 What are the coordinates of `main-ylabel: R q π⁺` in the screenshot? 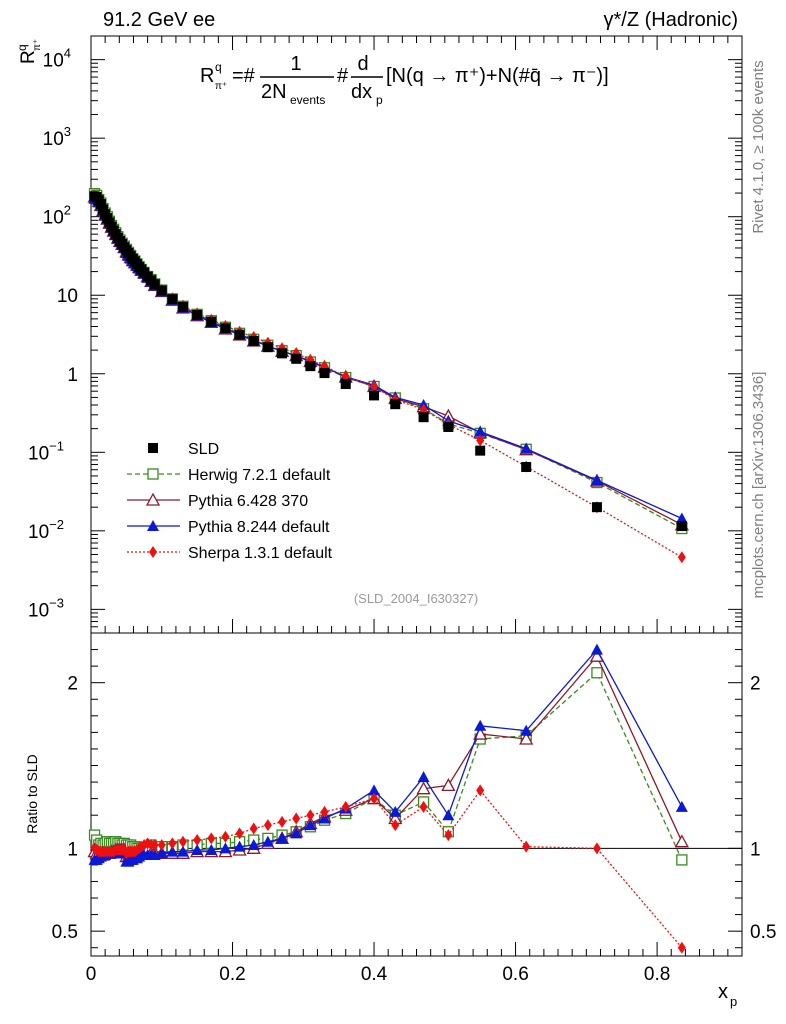 It's located at (29, 51).